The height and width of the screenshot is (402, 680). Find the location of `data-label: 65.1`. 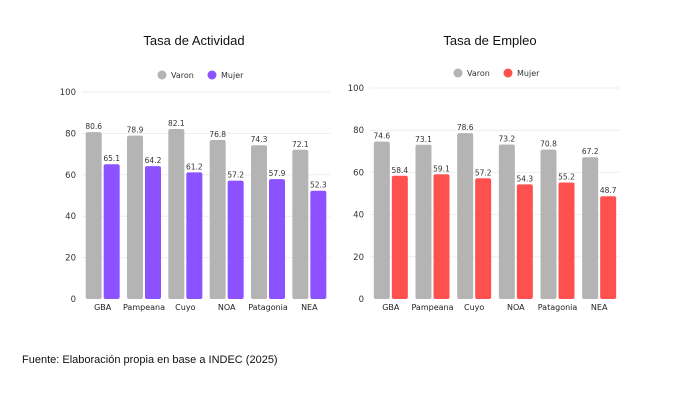

data-label: 65.1 is located at coordinates (111, 158).